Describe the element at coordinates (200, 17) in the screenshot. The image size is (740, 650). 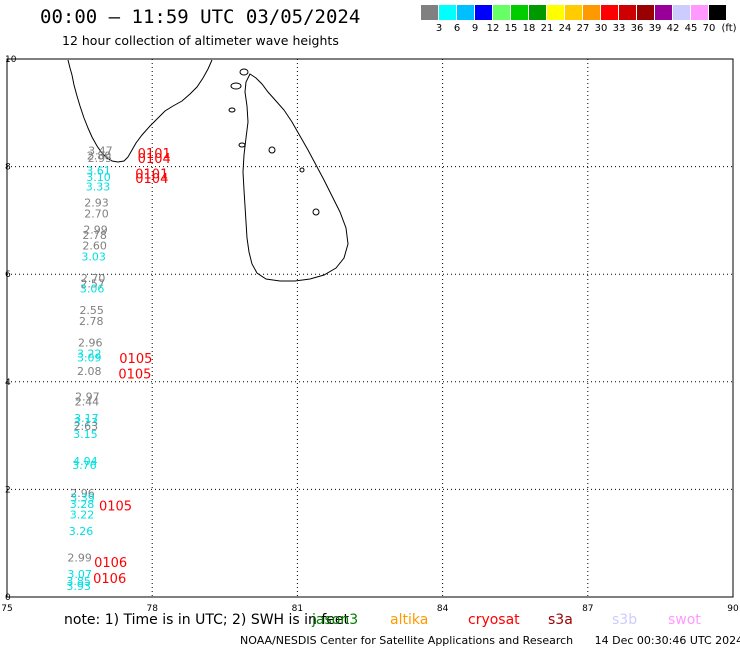
I see `page-title: 00:00 — 11:59 UTC 03/05/2024` at that location.